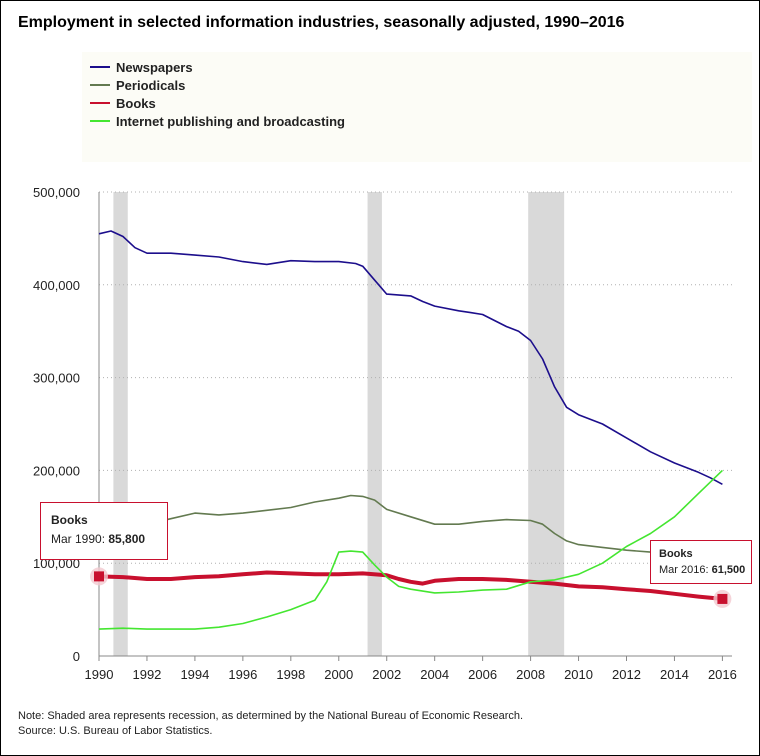 The width and height of the screenshot is (760, 756). Describe the element at coordinates (136, 103) in the screenshot. I see `legend-label-books: Books` at that location.